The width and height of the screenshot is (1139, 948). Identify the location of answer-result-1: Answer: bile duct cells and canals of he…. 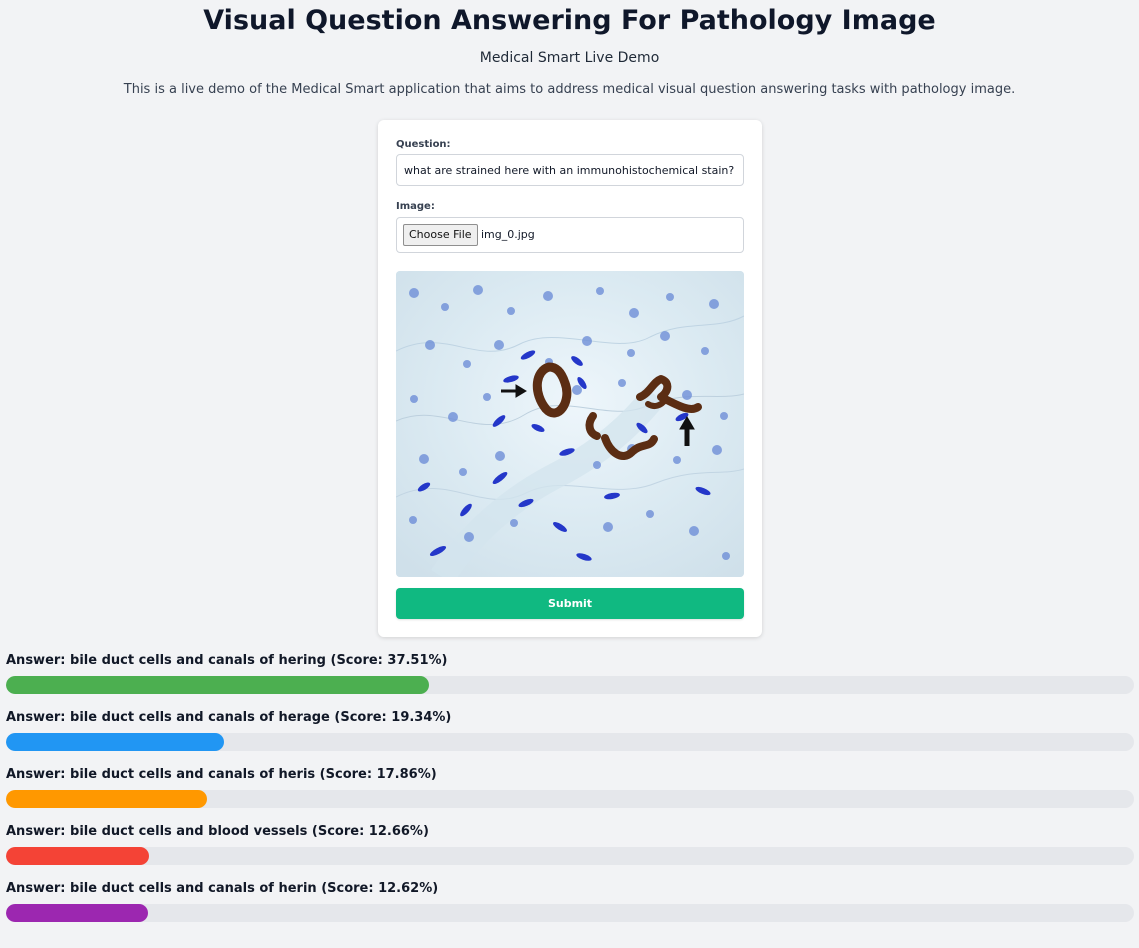
(570, 678).